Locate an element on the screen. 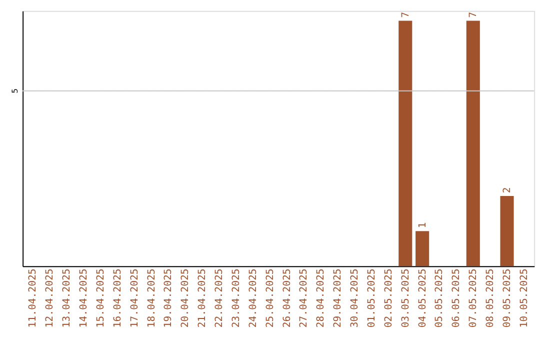  x-tick-label: 07.05.2025 is located at coordinates (474, 298).